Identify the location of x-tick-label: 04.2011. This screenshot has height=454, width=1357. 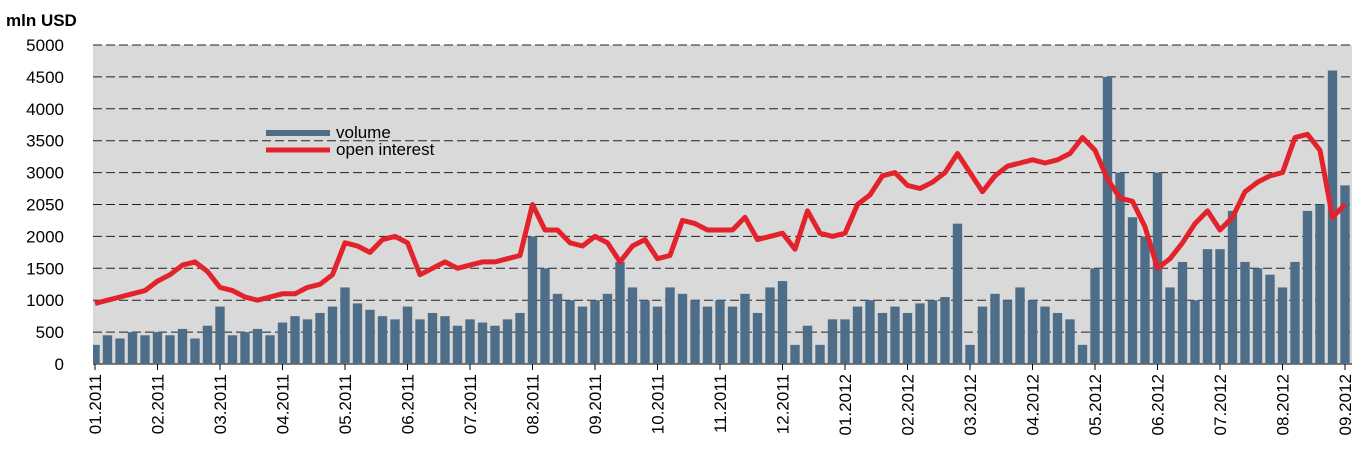
(283, 404).